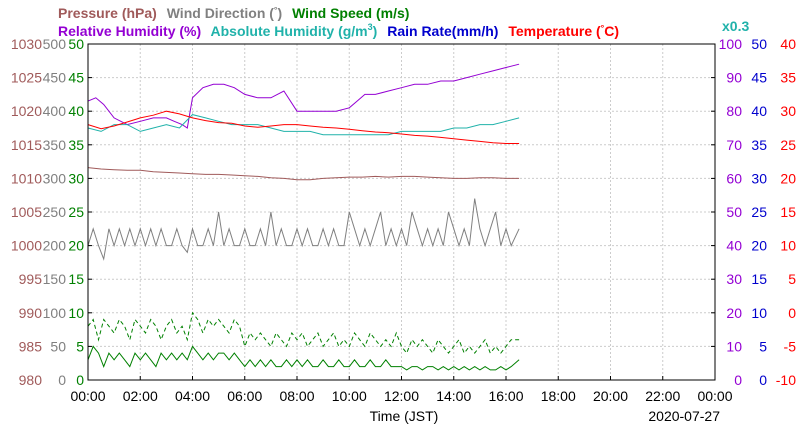 This screenshot has height=434, width=800. What do you see at coordinates (734, 246) in the screenshot?
I see `right-tick-humidity: 40` at bounding box center [734, 246].